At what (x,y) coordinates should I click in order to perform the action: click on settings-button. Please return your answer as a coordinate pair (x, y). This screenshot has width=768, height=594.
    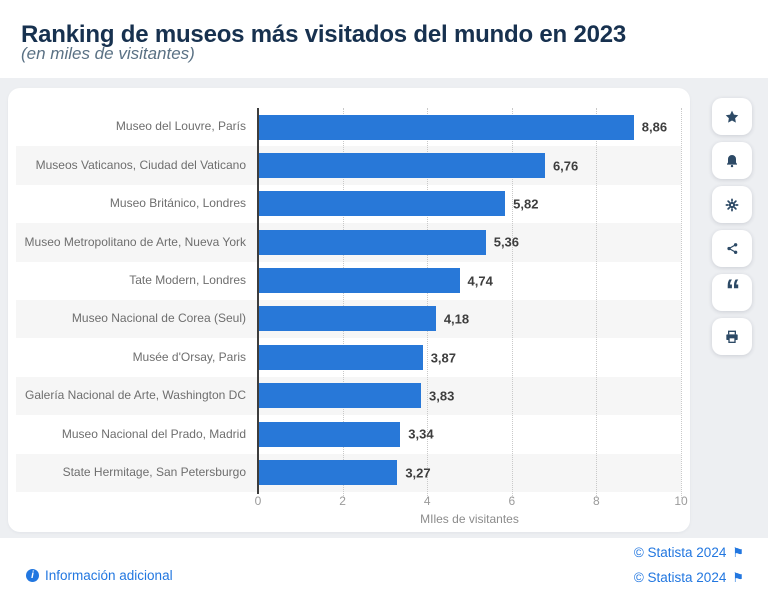
    Looking at the image, I should click on (732, 204).